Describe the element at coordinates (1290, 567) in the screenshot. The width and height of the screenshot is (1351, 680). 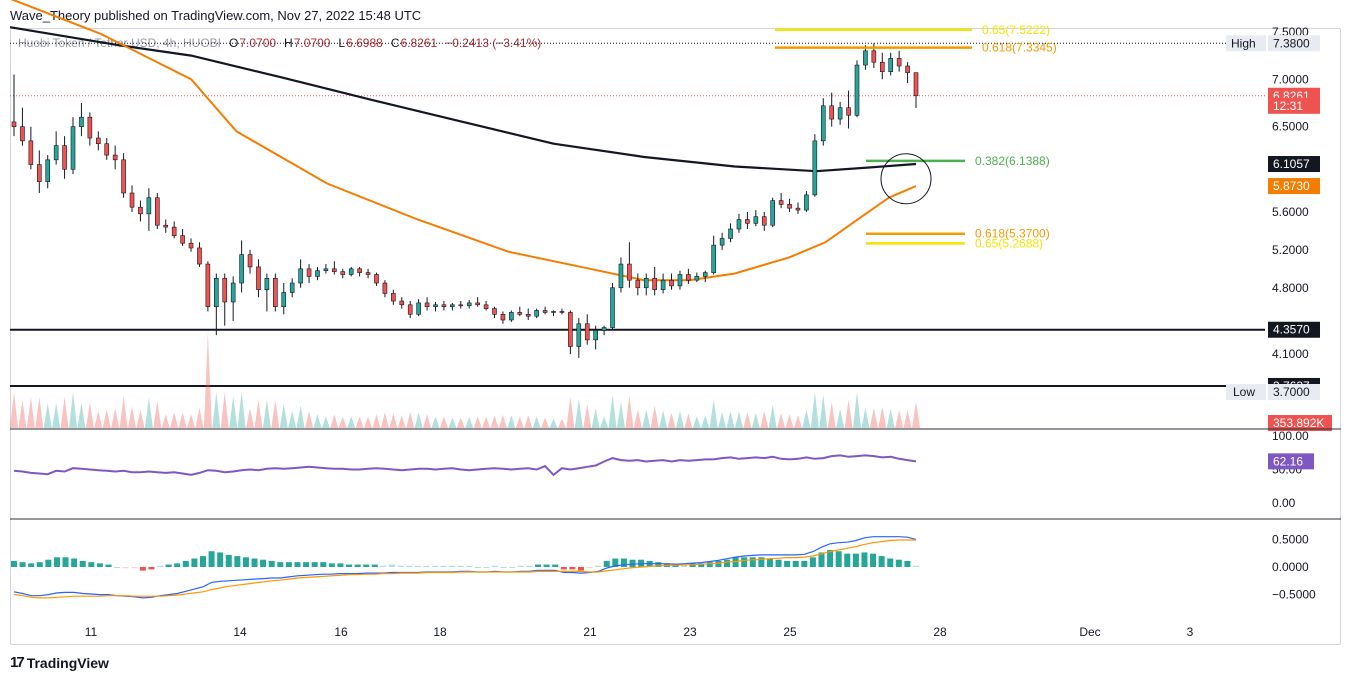
I see `macd-tick-label: 0.0000` at that location.